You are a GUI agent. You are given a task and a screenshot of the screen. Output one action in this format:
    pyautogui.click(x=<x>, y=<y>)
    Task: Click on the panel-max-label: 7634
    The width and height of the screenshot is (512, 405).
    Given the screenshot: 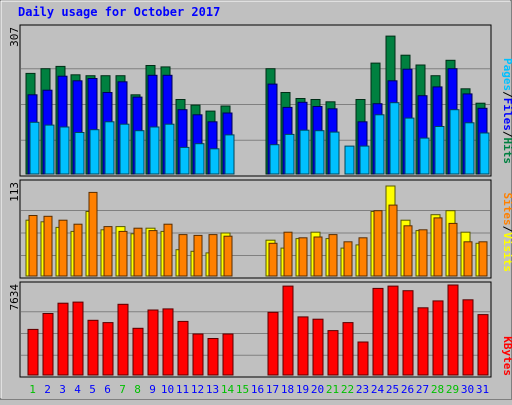 What is the action you would take?
    pyautogui.click(x=14, y=297)
    